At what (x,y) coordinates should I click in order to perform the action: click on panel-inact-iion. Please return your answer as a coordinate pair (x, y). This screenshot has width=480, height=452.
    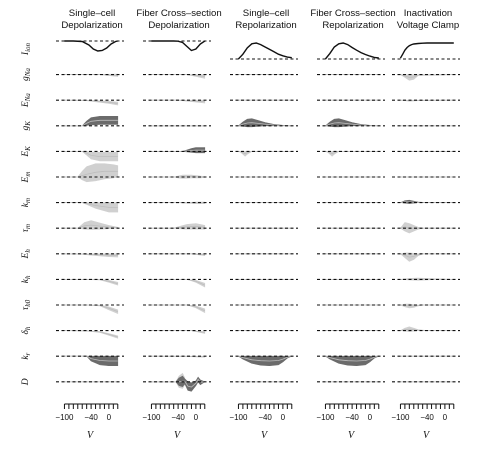
    Looking at the image, I should click on (426, 51).